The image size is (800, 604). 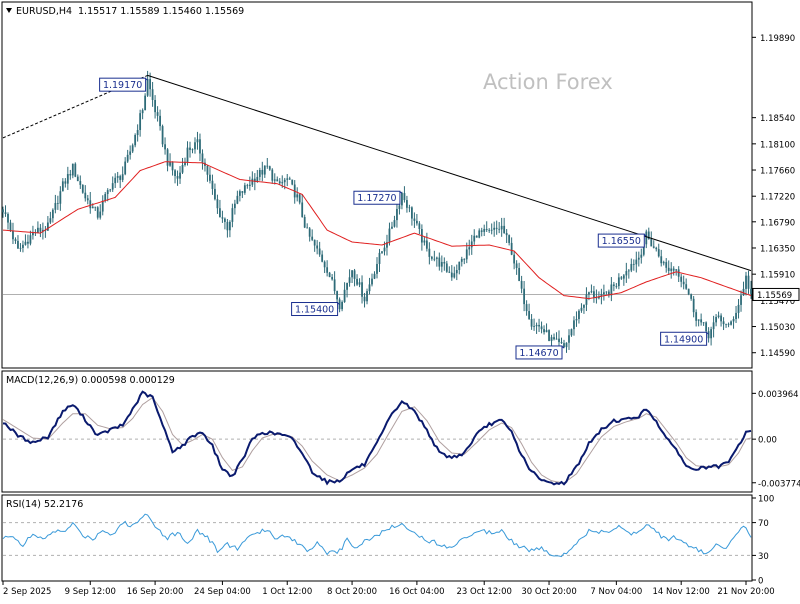 I want to click on price-annotation: 1.14670, so click(x=540, y=352).